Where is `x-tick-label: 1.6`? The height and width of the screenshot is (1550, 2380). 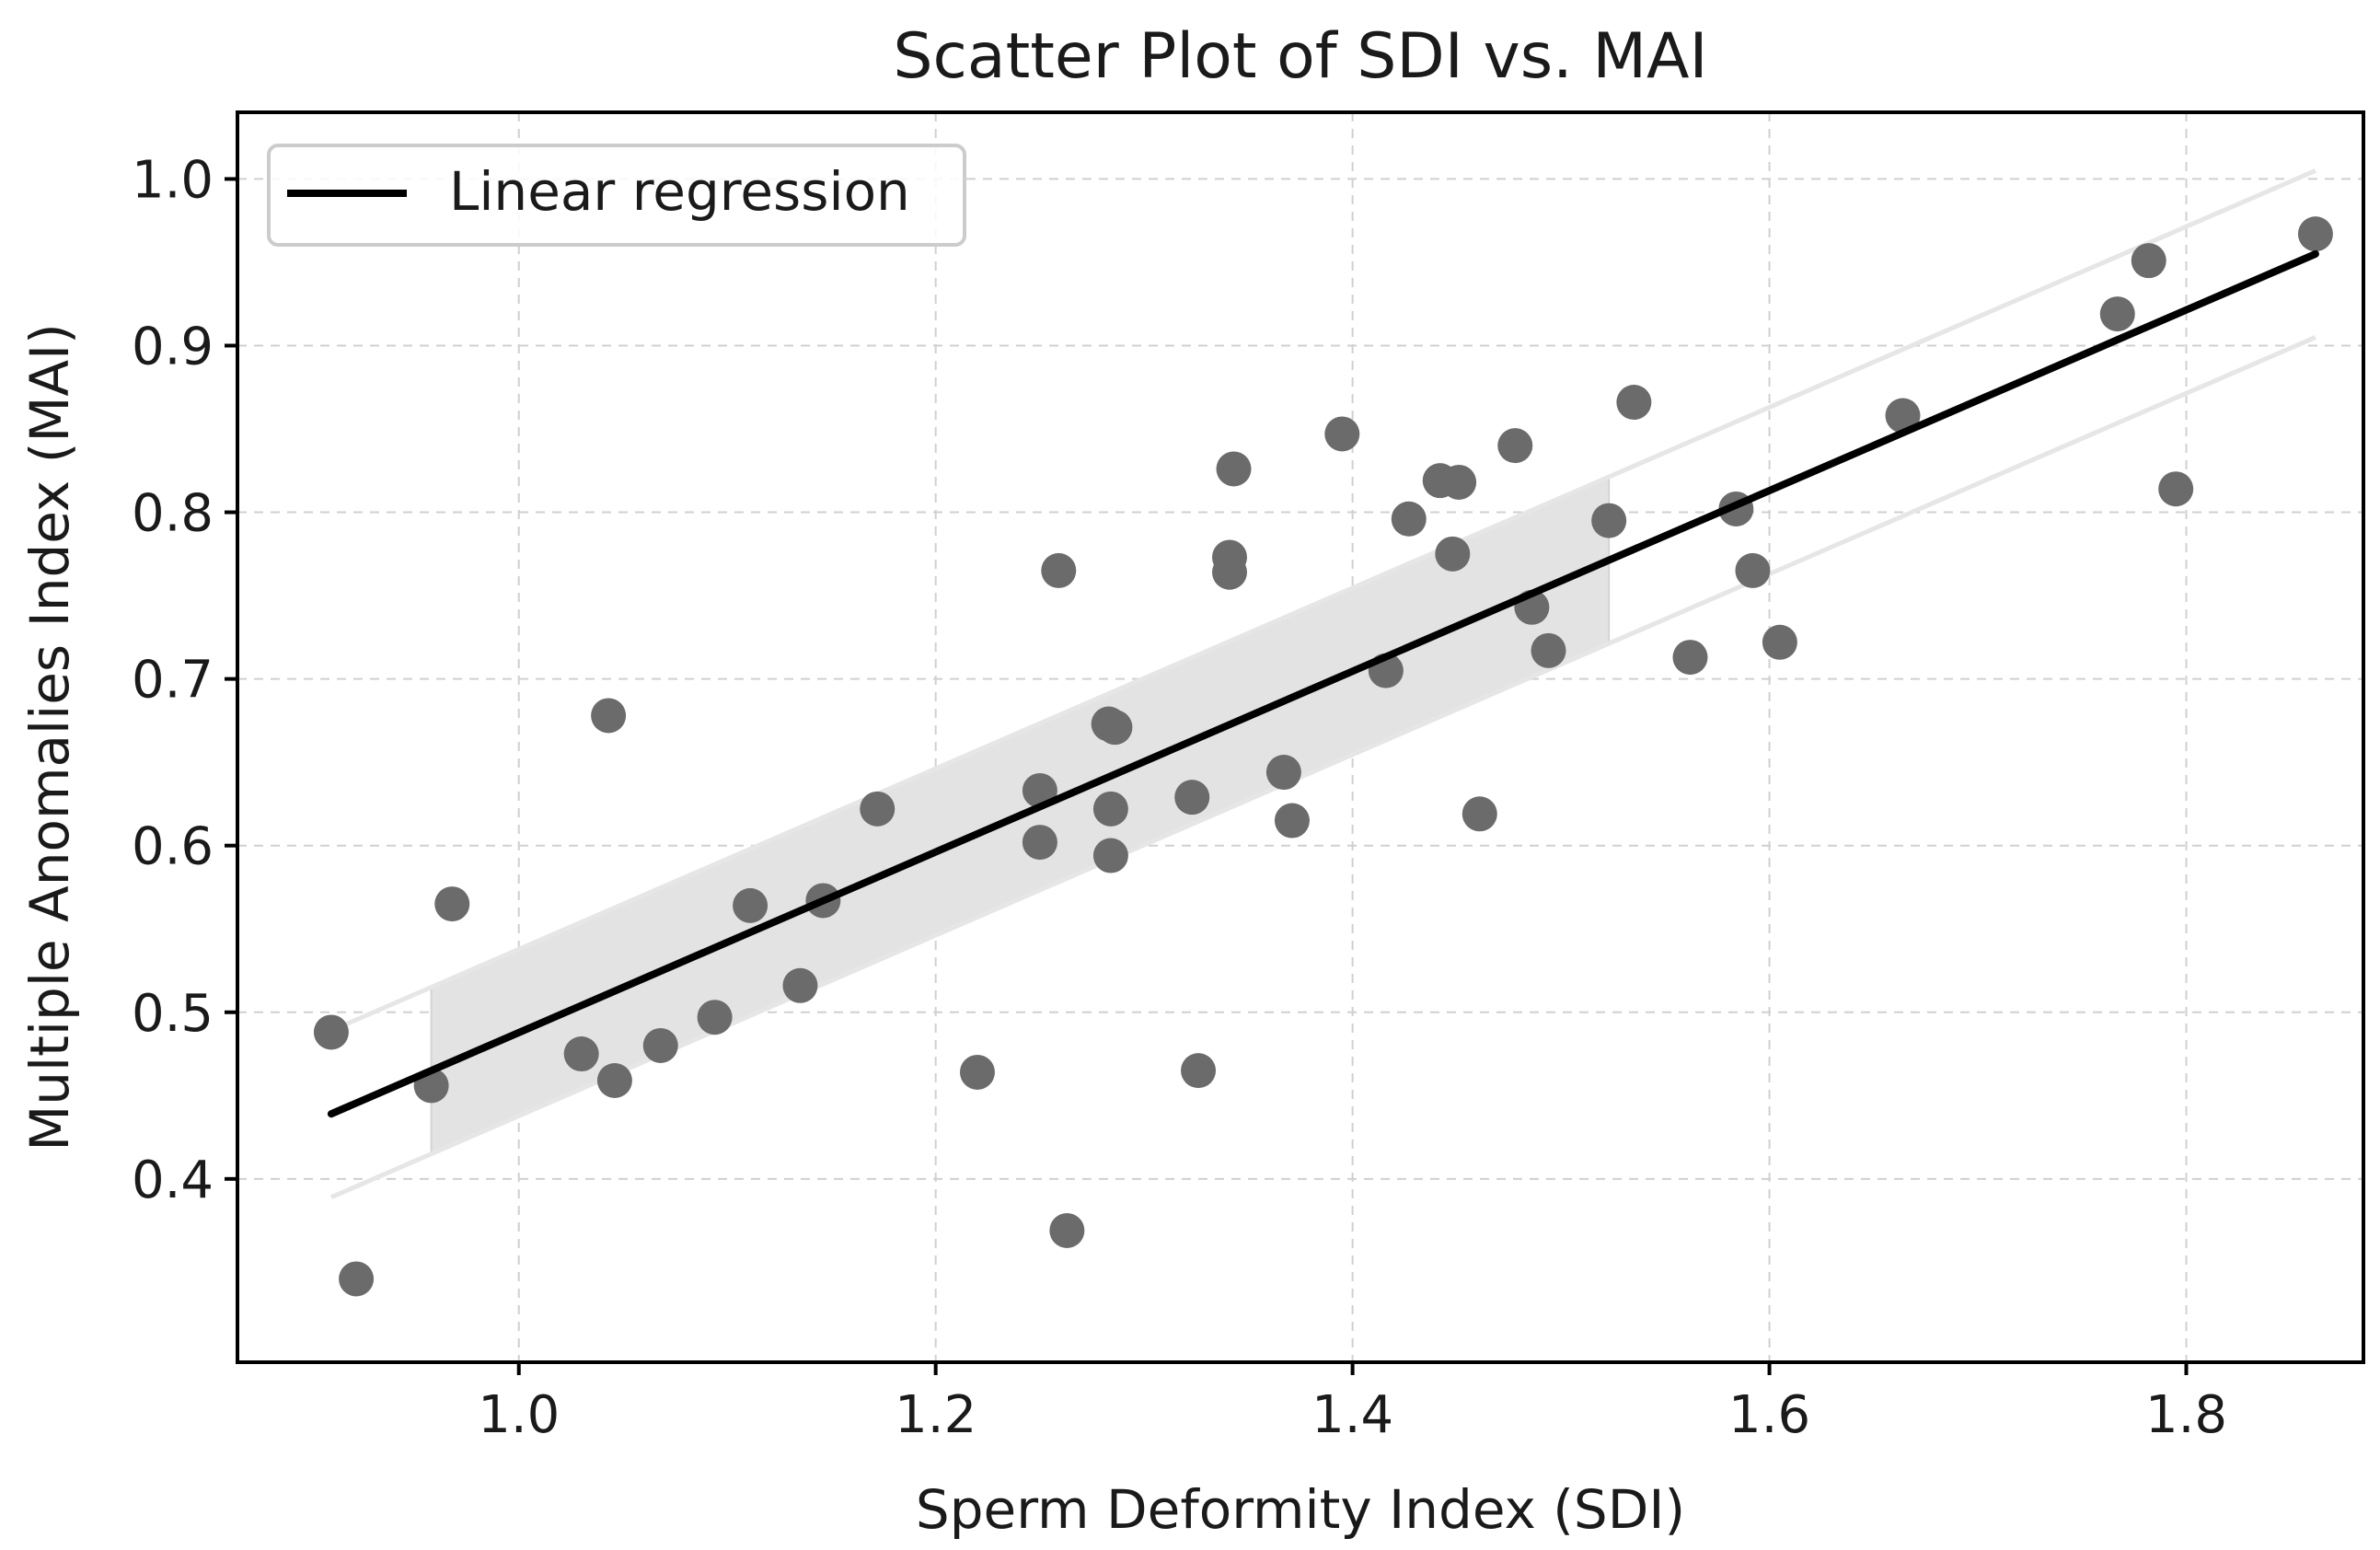 x-tick-label: 1.6 is located at coordinates (1769, 1415).